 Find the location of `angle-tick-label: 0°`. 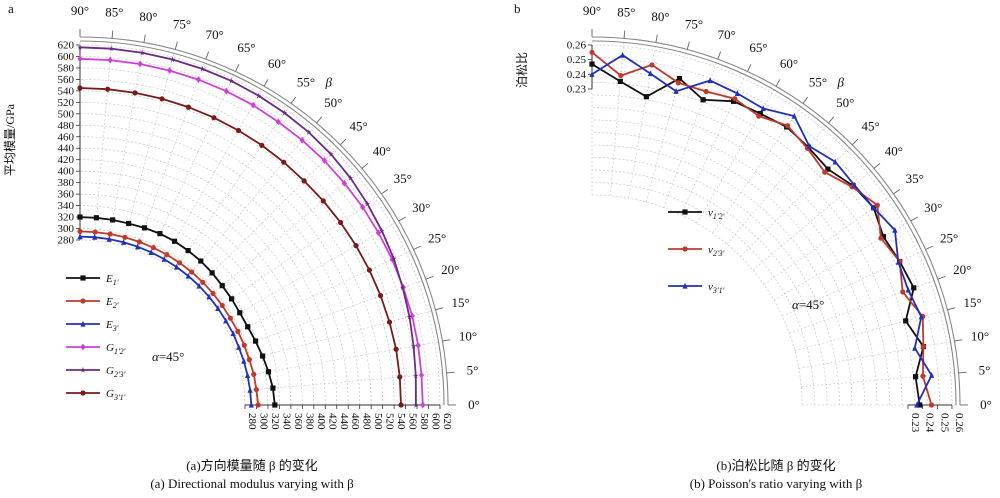

angle-tick-label: 0° is located at coordinates (474, 404).